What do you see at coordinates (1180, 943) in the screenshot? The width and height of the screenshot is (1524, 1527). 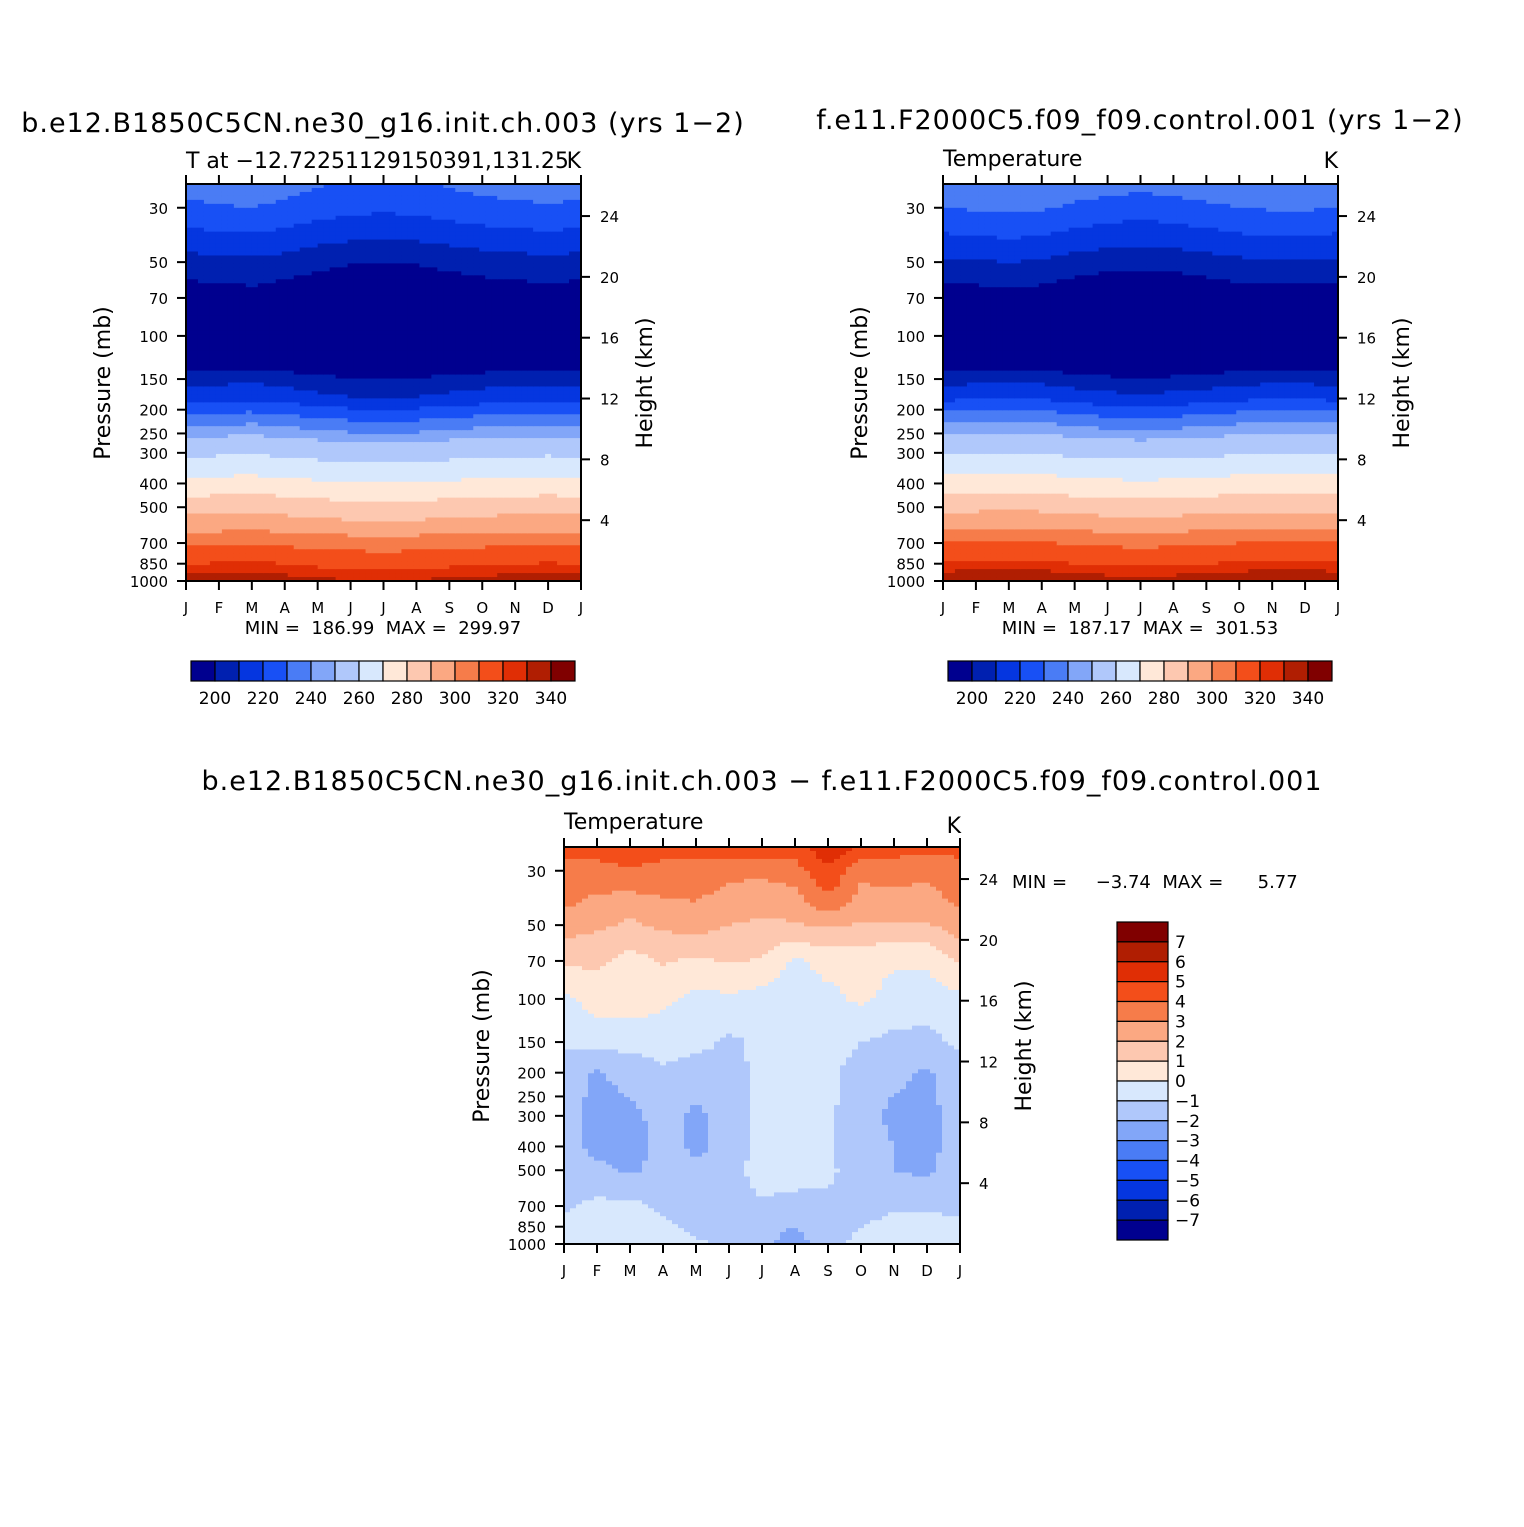 I see `colorbar-label: 7` at bounding box center [1180, 943].